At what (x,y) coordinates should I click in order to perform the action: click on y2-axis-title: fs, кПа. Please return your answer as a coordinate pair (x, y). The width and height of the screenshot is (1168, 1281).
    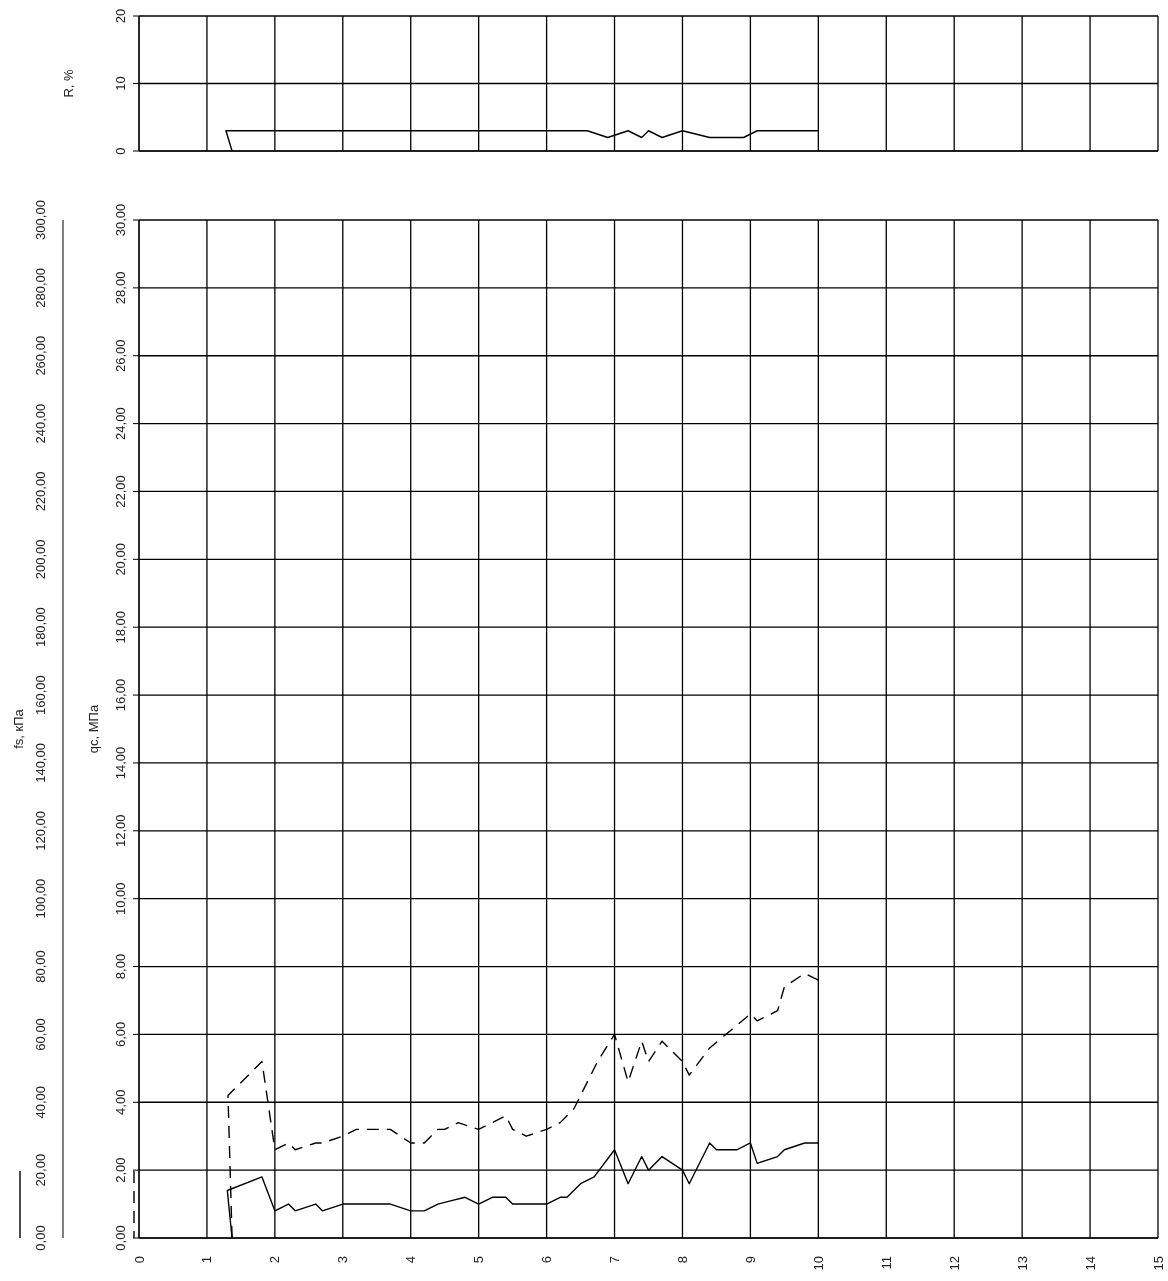
    Looking at the image, I should click on (18, 728).